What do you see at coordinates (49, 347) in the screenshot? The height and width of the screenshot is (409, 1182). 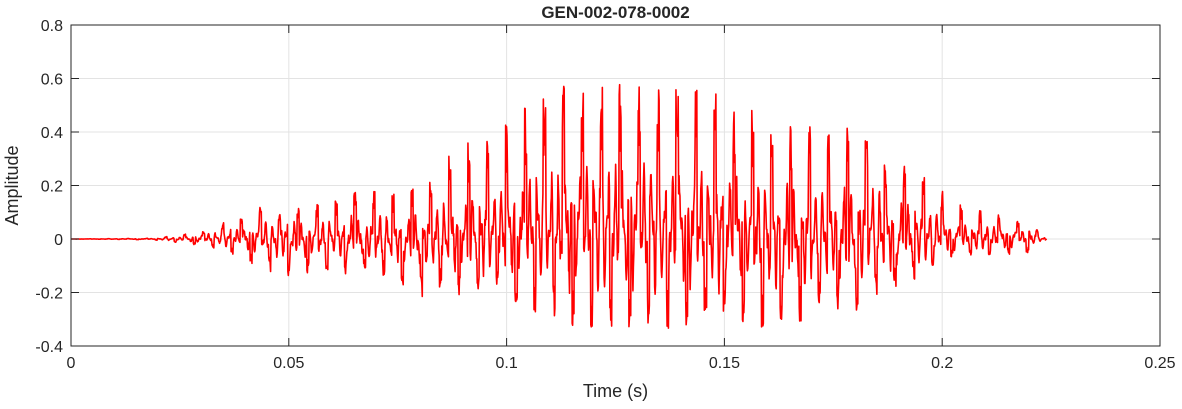 I see `y-tick-label: -0.4` at bounding box center [49, 347].